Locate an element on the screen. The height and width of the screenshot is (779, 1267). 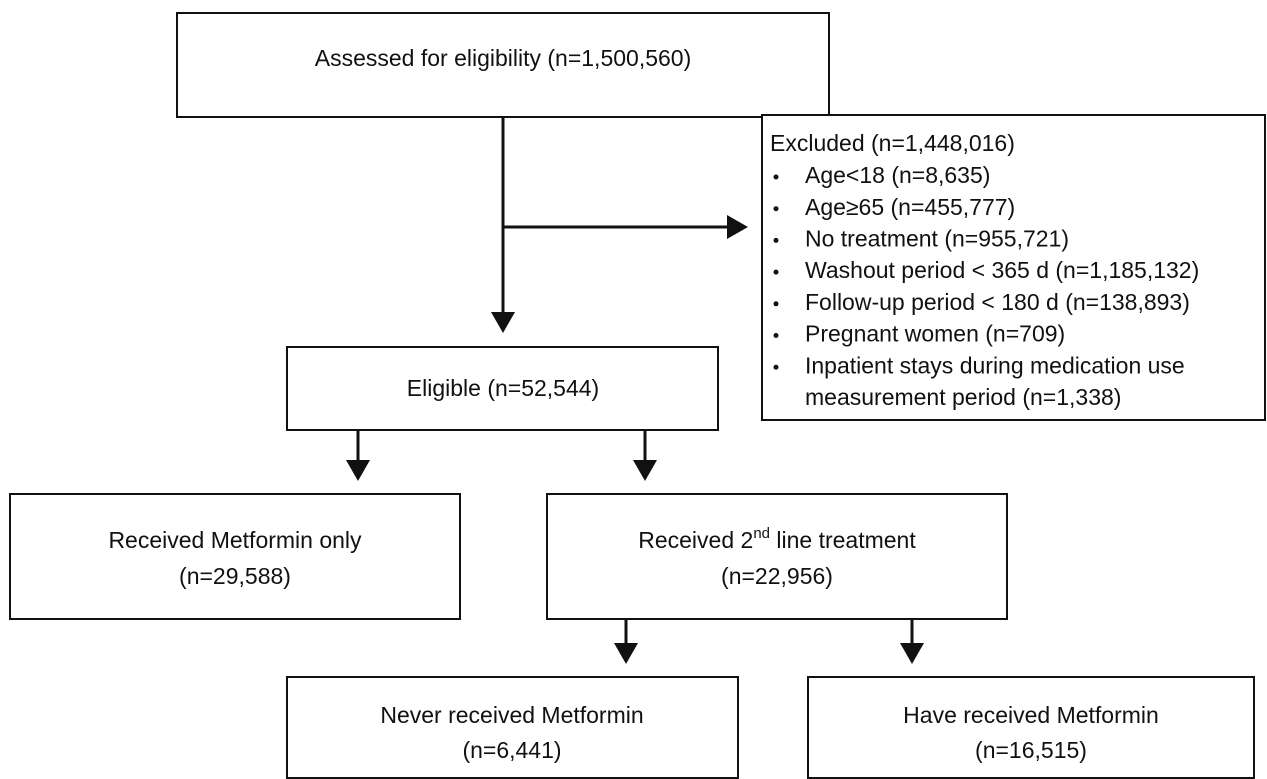
node-label: Eligible (n=52,544) is located at coordinates (503, 388).